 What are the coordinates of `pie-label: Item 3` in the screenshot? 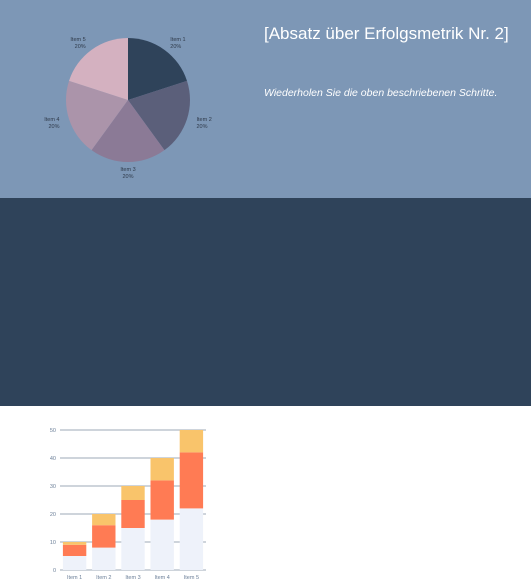 It's located at (127, 170).